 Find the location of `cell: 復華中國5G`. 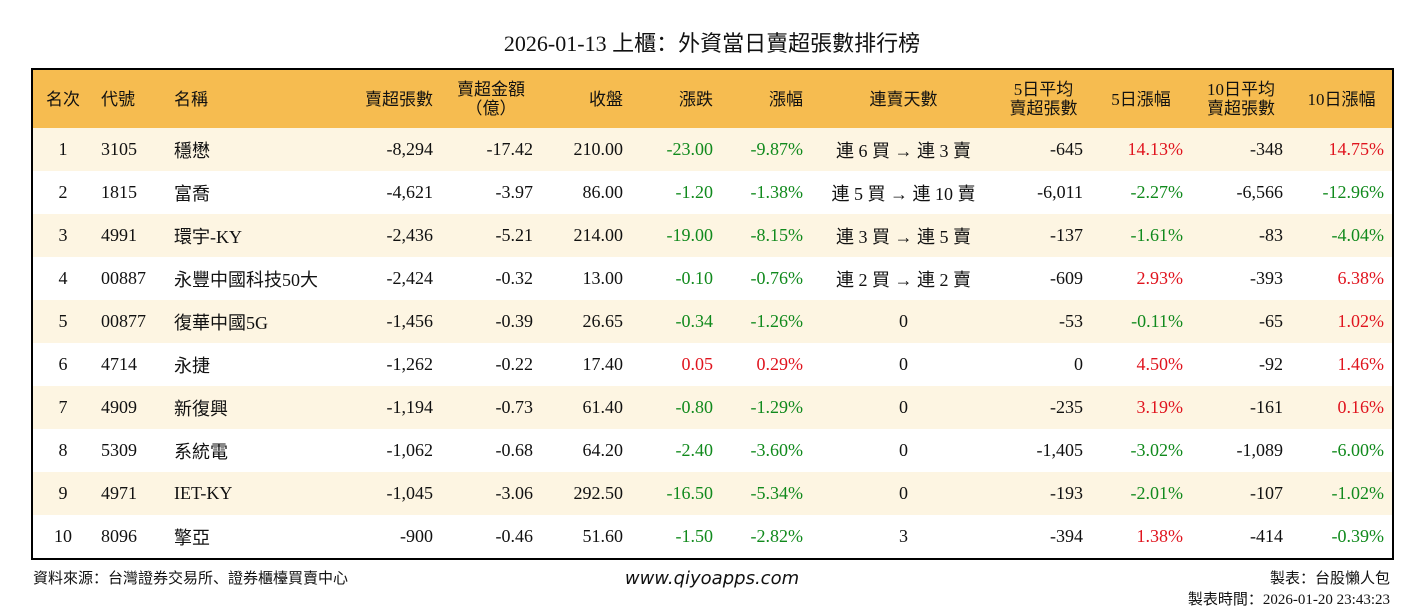

cell: 復華中國5G is located at coordinates (253, 321).